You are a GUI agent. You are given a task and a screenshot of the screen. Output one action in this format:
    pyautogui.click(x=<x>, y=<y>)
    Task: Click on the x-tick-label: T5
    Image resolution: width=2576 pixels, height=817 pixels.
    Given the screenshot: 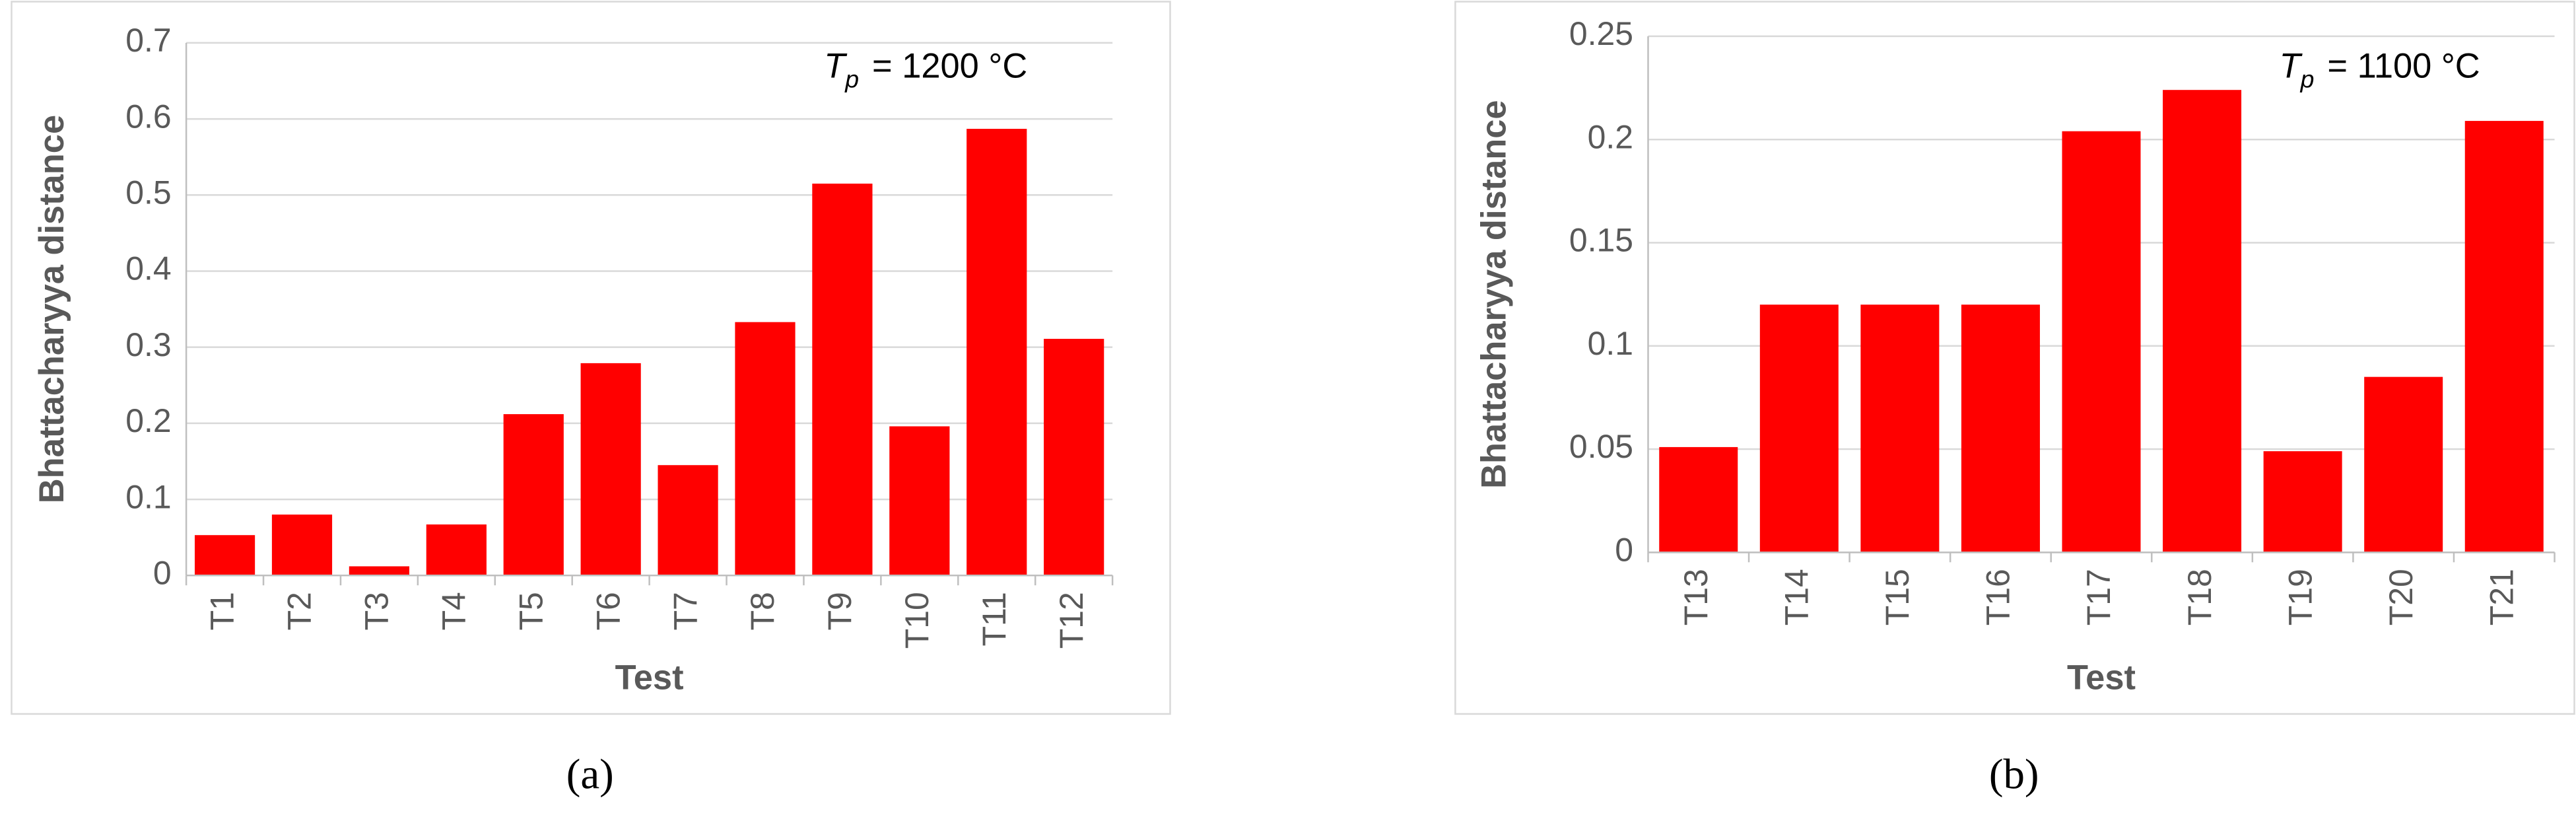 What is the action you would take?
    pyautogui.click(x=530, y=611)
    